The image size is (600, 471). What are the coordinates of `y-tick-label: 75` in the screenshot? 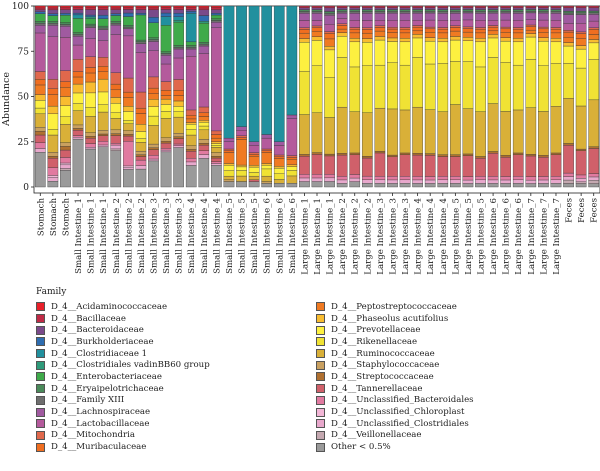 It's located at (24, 52).